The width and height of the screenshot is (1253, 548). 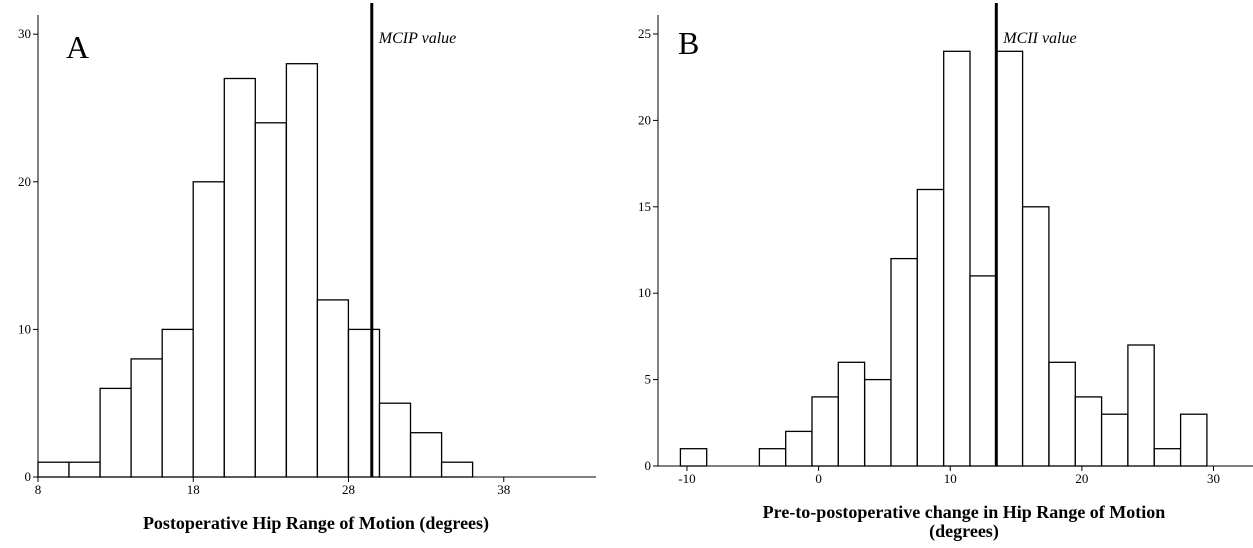 I want to click on y-tick-label: 25, so click(x=644, y=33).